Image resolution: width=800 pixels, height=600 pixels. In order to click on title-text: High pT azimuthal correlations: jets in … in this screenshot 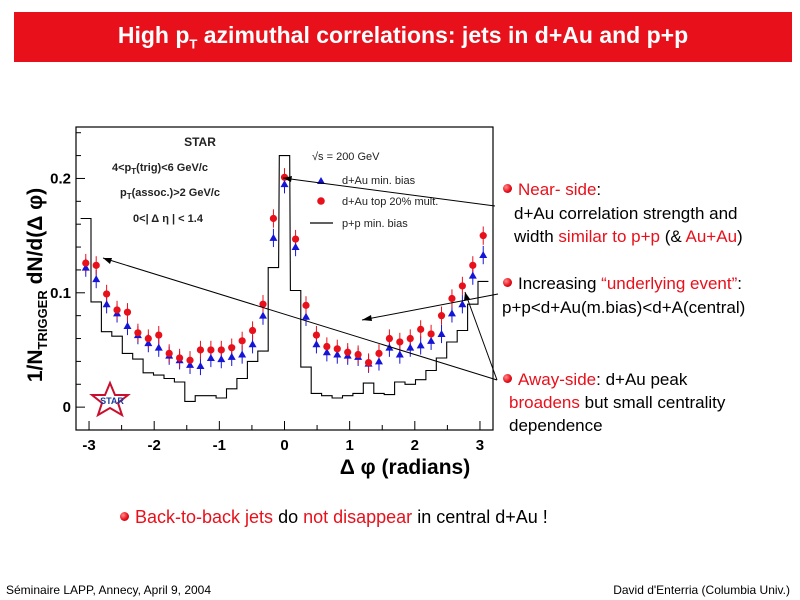, I will do `click(403, 37)`.